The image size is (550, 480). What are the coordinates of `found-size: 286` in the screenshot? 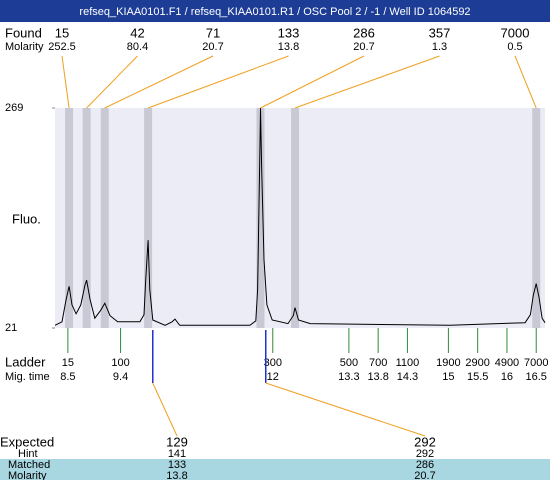 It's located at (364, 32).